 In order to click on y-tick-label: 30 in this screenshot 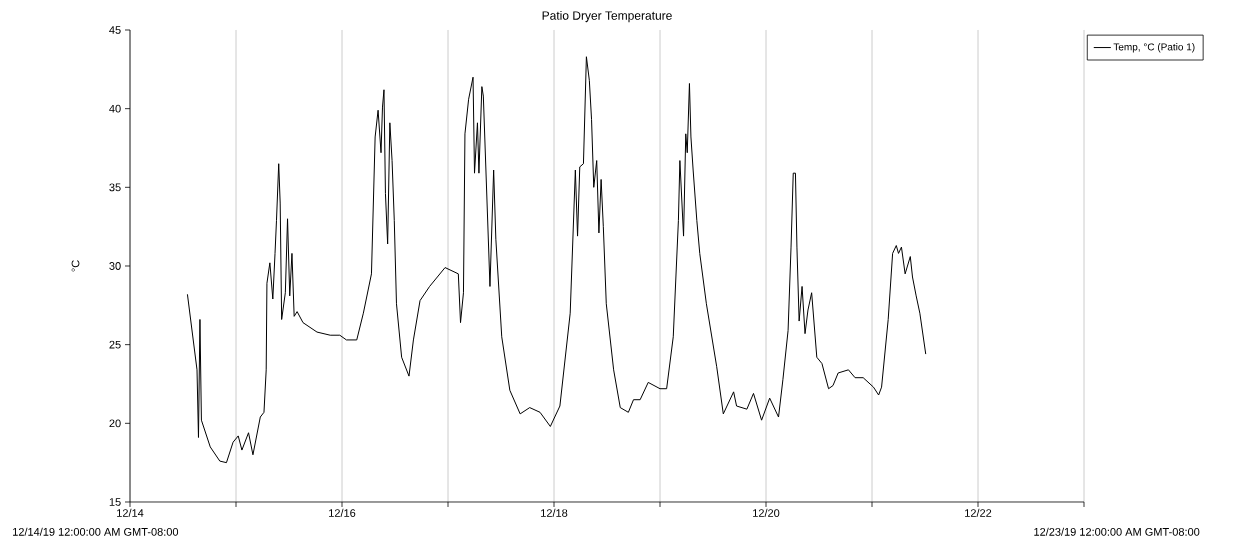, I will do `click(115, 266)`.